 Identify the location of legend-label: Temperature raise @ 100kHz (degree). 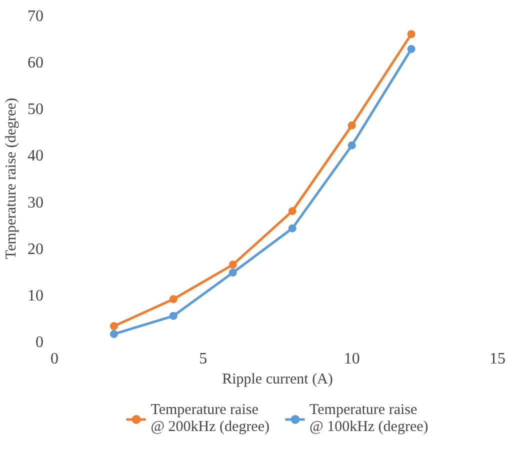
(369, 419).